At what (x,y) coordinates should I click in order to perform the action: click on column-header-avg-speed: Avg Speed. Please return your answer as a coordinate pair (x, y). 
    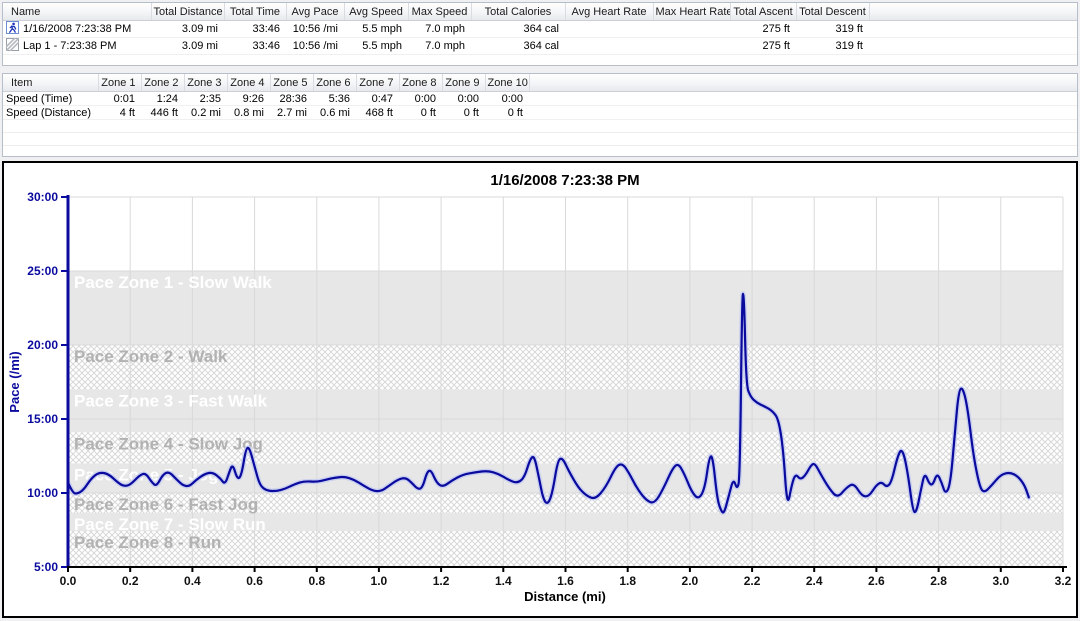
    Looking at the image, I should click on (376, 12).